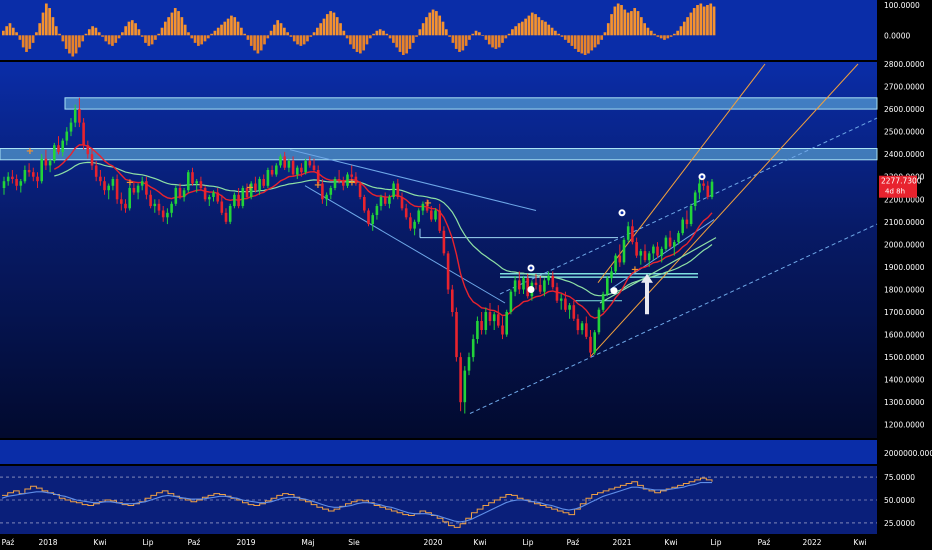  What do you see at coordinates (904, 109) in the screenshot?
I see `main-axis-tick: 2600.0000` at bounding box center [904, 109].